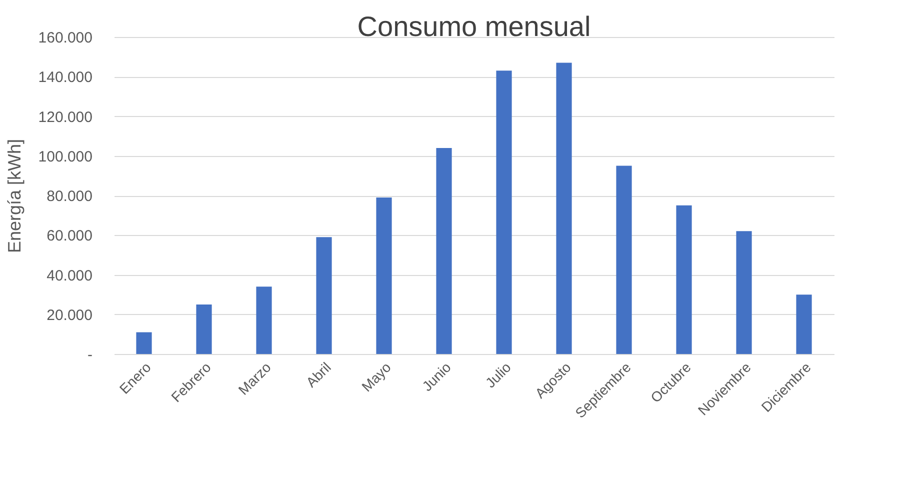 Image resolution: width=900 pixels, height=489 pixels. What do you see at coordinates (14, 196) in the screenshot?
I see `y-axis-title: Energía [kWh]` at bounding box center [14, 196].